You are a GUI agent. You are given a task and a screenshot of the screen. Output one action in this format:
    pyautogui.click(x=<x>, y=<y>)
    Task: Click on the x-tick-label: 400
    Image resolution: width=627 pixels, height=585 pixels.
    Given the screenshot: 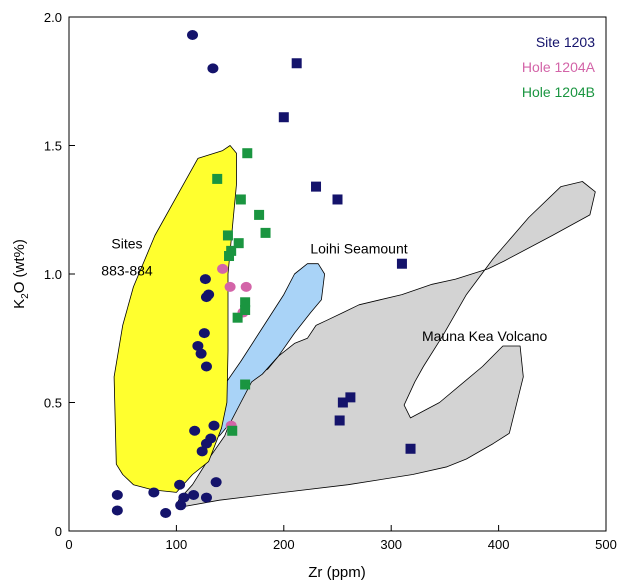 What is the action you would take?
    pyautogui.click(x=499, y=544)
    